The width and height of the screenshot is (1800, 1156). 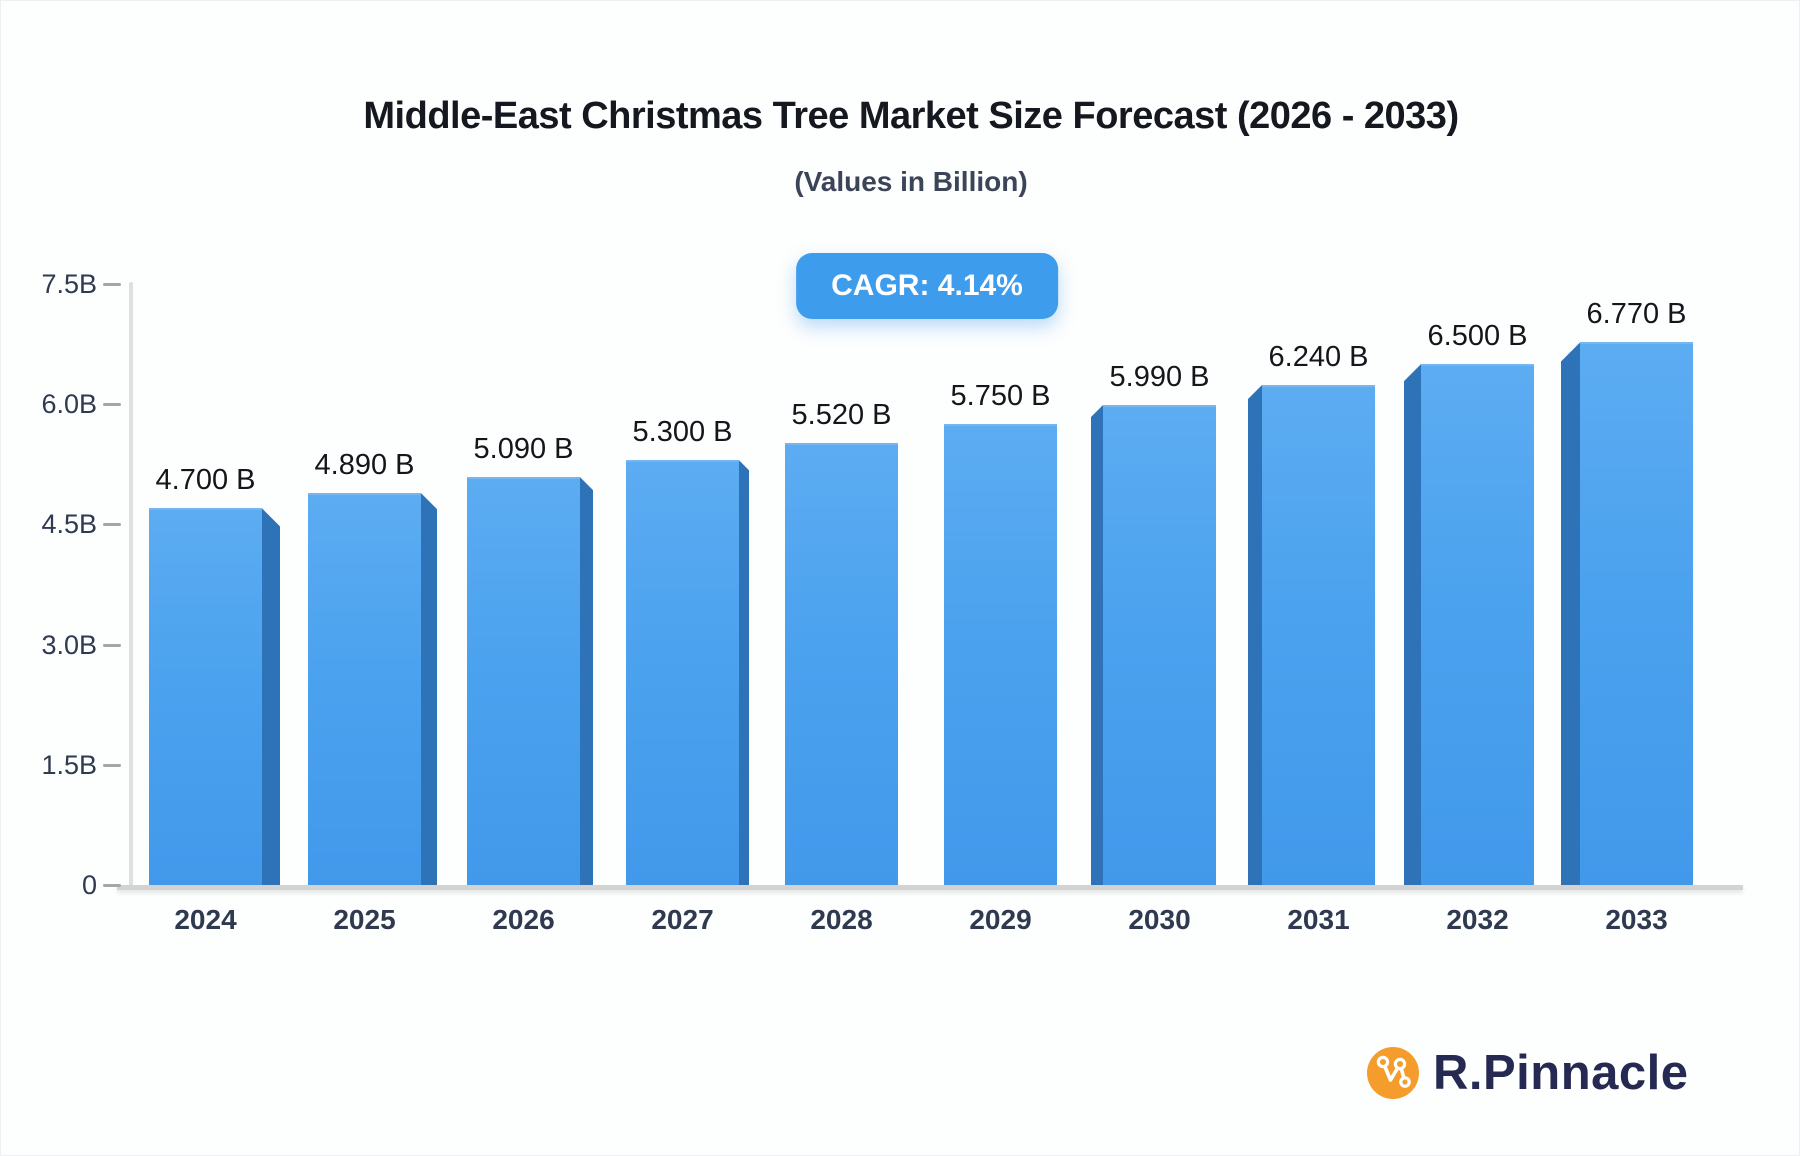 What do you see at coordinates (1159, 919) in the screenshot?
I see `x-axis-label-2030: 2030` at bounding box center [1159, 919].